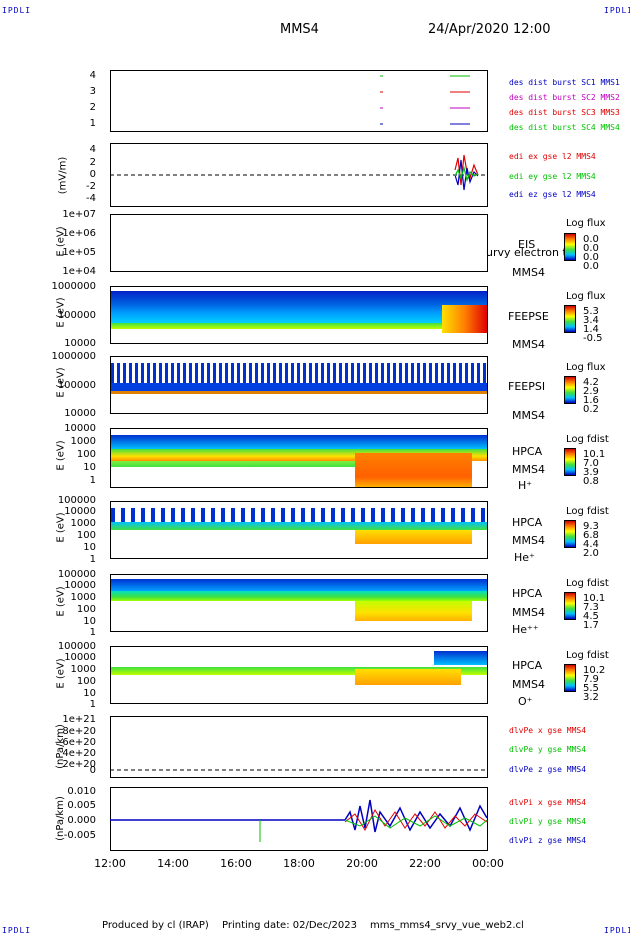  Describe the element at coordinates (528, 469) in the screenshot. I see `p6-spacecraft: MMS4` at that location.